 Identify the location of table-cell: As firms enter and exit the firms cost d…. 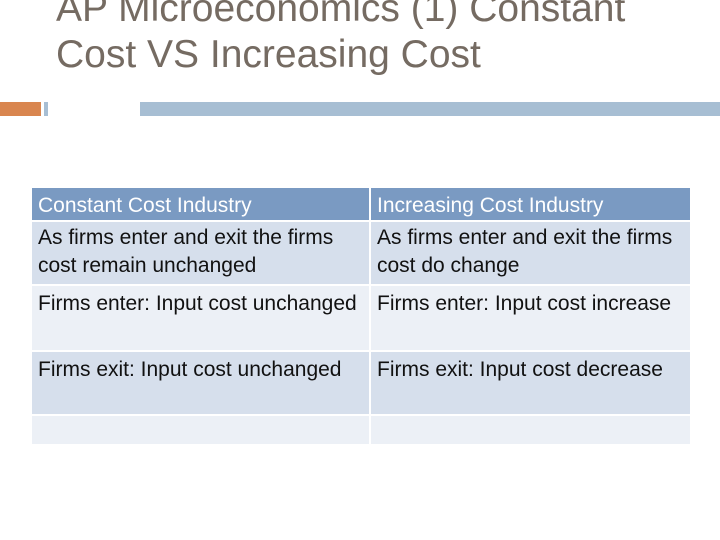
(530, 253).